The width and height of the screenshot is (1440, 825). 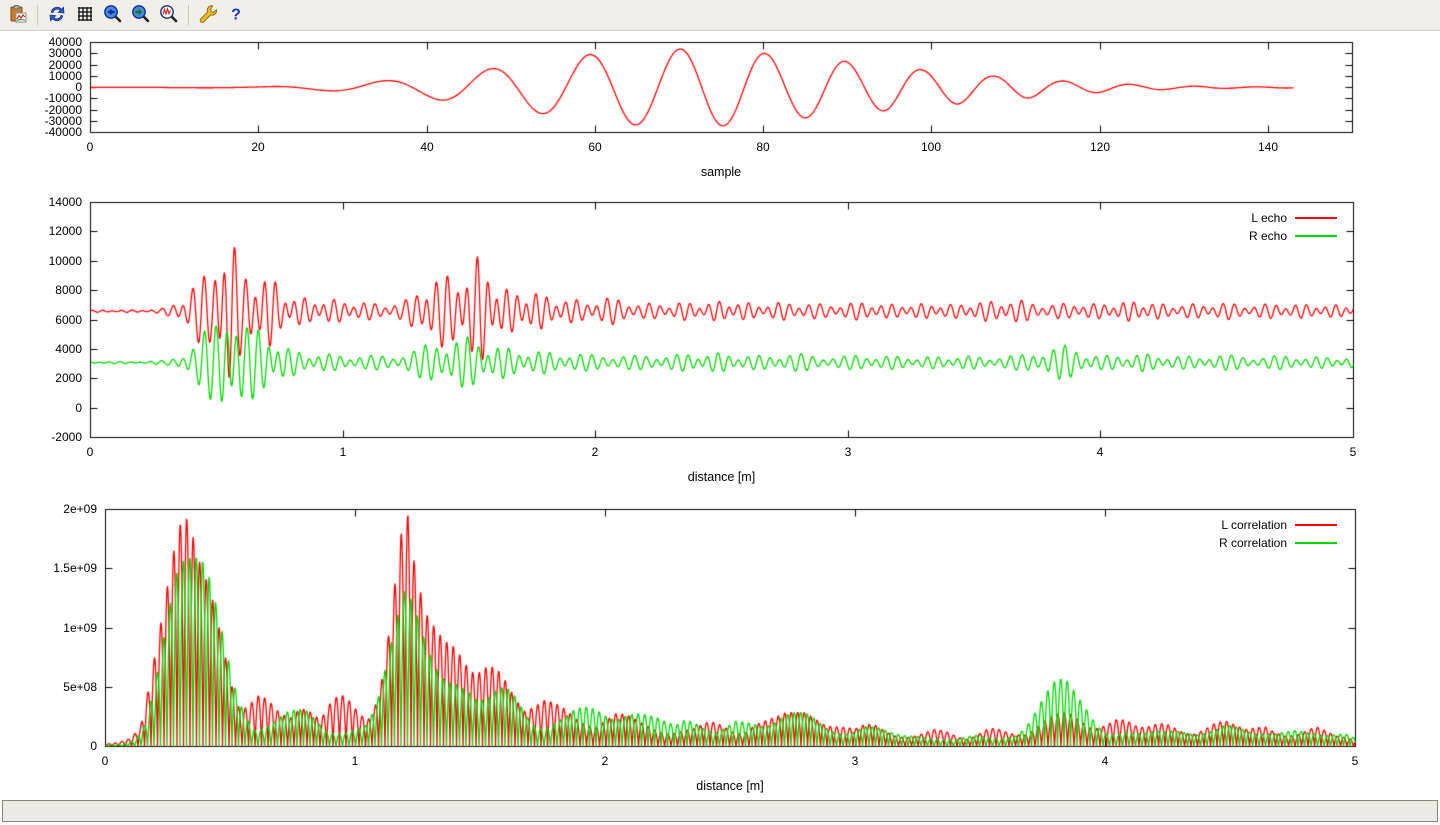 I want to click on legend-item: R correlation, so click(x=1278, y=543).